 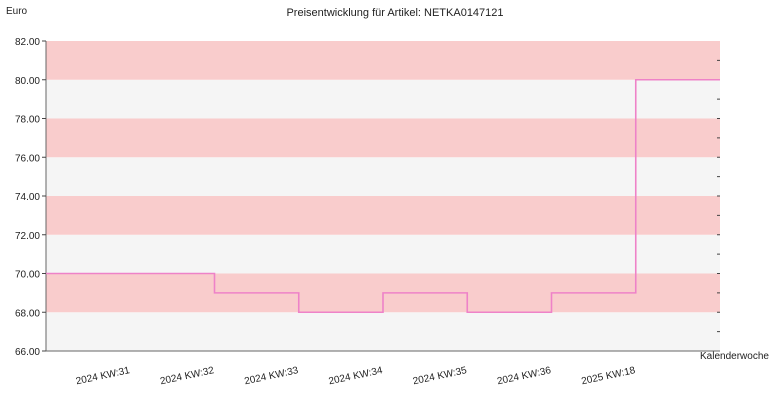 I want to click on y-axis-label: Euro, so click(x=17, y=11).